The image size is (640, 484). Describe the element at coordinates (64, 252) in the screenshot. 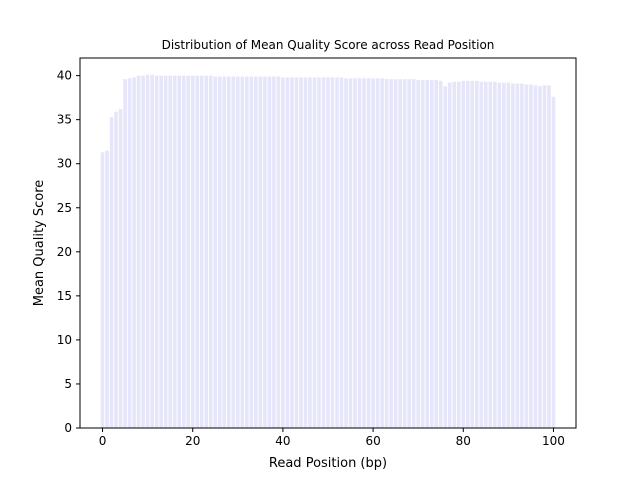

I see `y-tick-label: 20` at that location.